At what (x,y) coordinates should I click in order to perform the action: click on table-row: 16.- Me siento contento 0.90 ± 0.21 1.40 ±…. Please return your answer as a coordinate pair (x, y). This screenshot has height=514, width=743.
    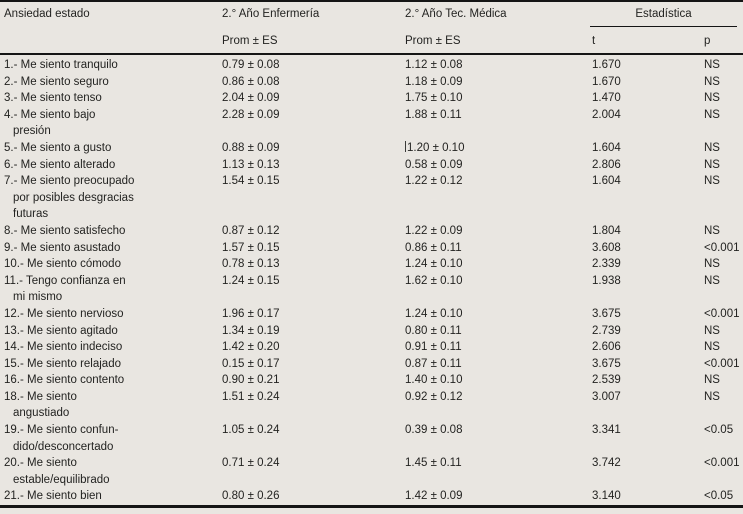
    Looking at the image, I should click on (373, 380).